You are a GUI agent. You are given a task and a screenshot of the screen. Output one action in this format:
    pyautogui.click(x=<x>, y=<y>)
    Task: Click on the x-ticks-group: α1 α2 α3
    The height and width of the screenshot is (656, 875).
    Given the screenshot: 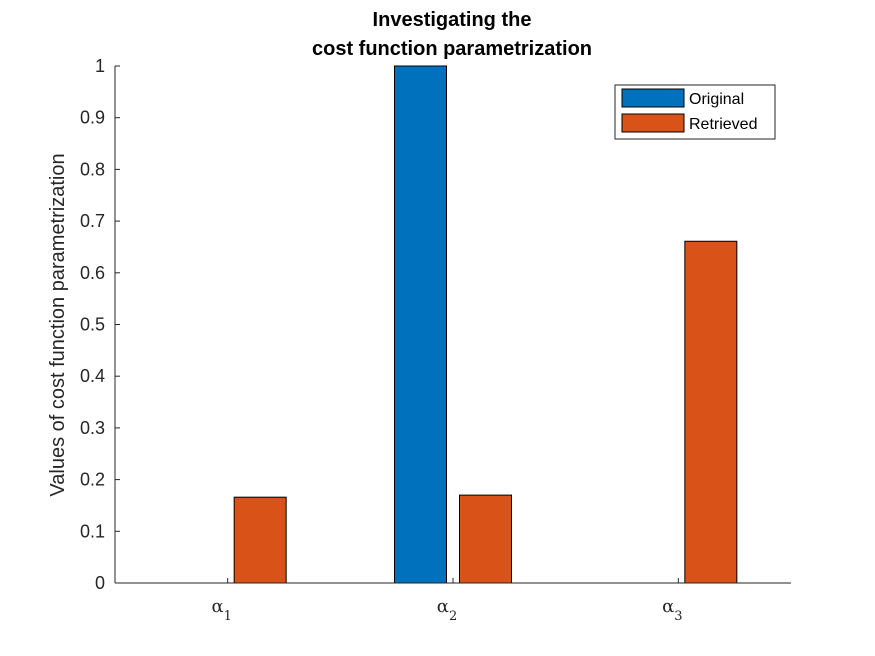 What is the action you would take?
    pyautogui.click(x=447, y=601)
    